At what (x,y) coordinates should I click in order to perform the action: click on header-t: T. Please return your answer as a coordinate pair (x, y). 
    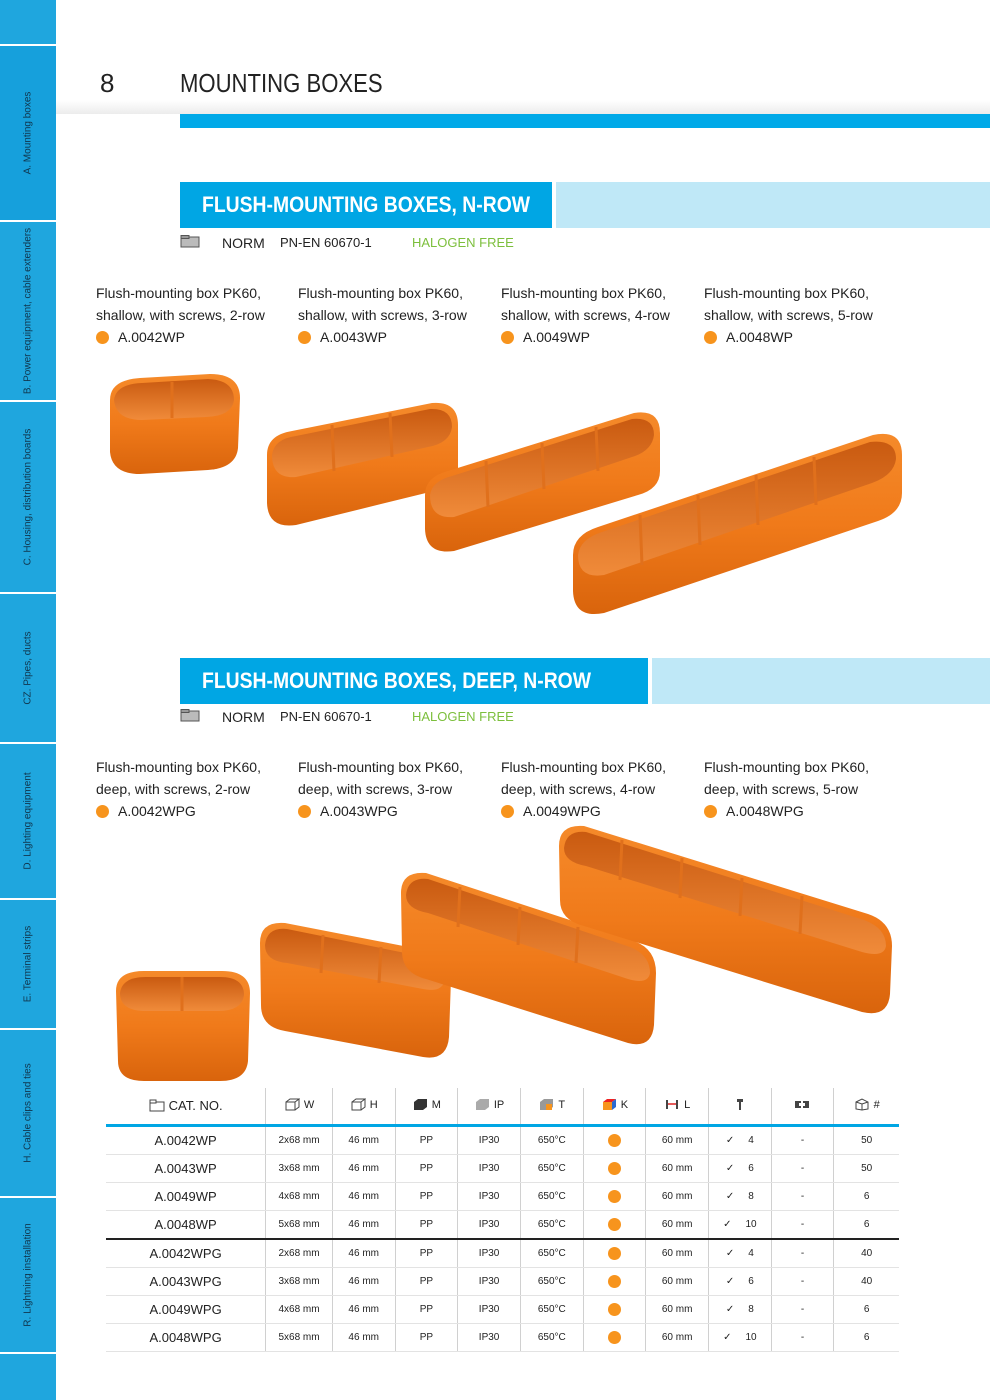
    Looking at the image, I should click on (562, 1104).